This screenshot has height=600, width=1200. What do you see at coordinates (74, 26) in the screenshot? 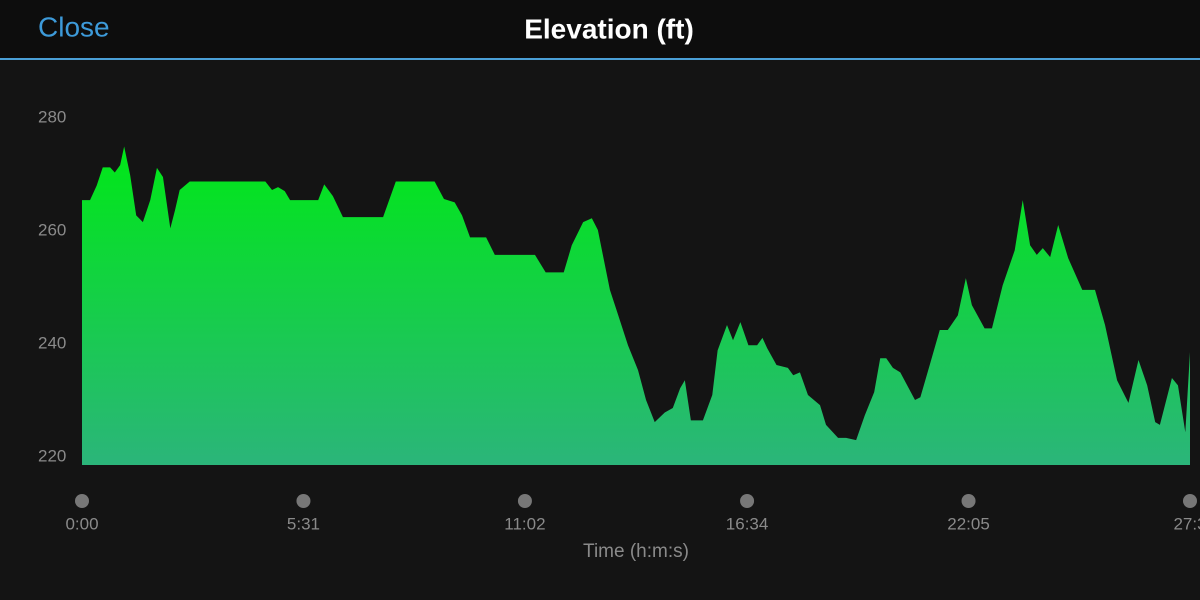
I see `close-button: Close` at bounding box center [74, 26].